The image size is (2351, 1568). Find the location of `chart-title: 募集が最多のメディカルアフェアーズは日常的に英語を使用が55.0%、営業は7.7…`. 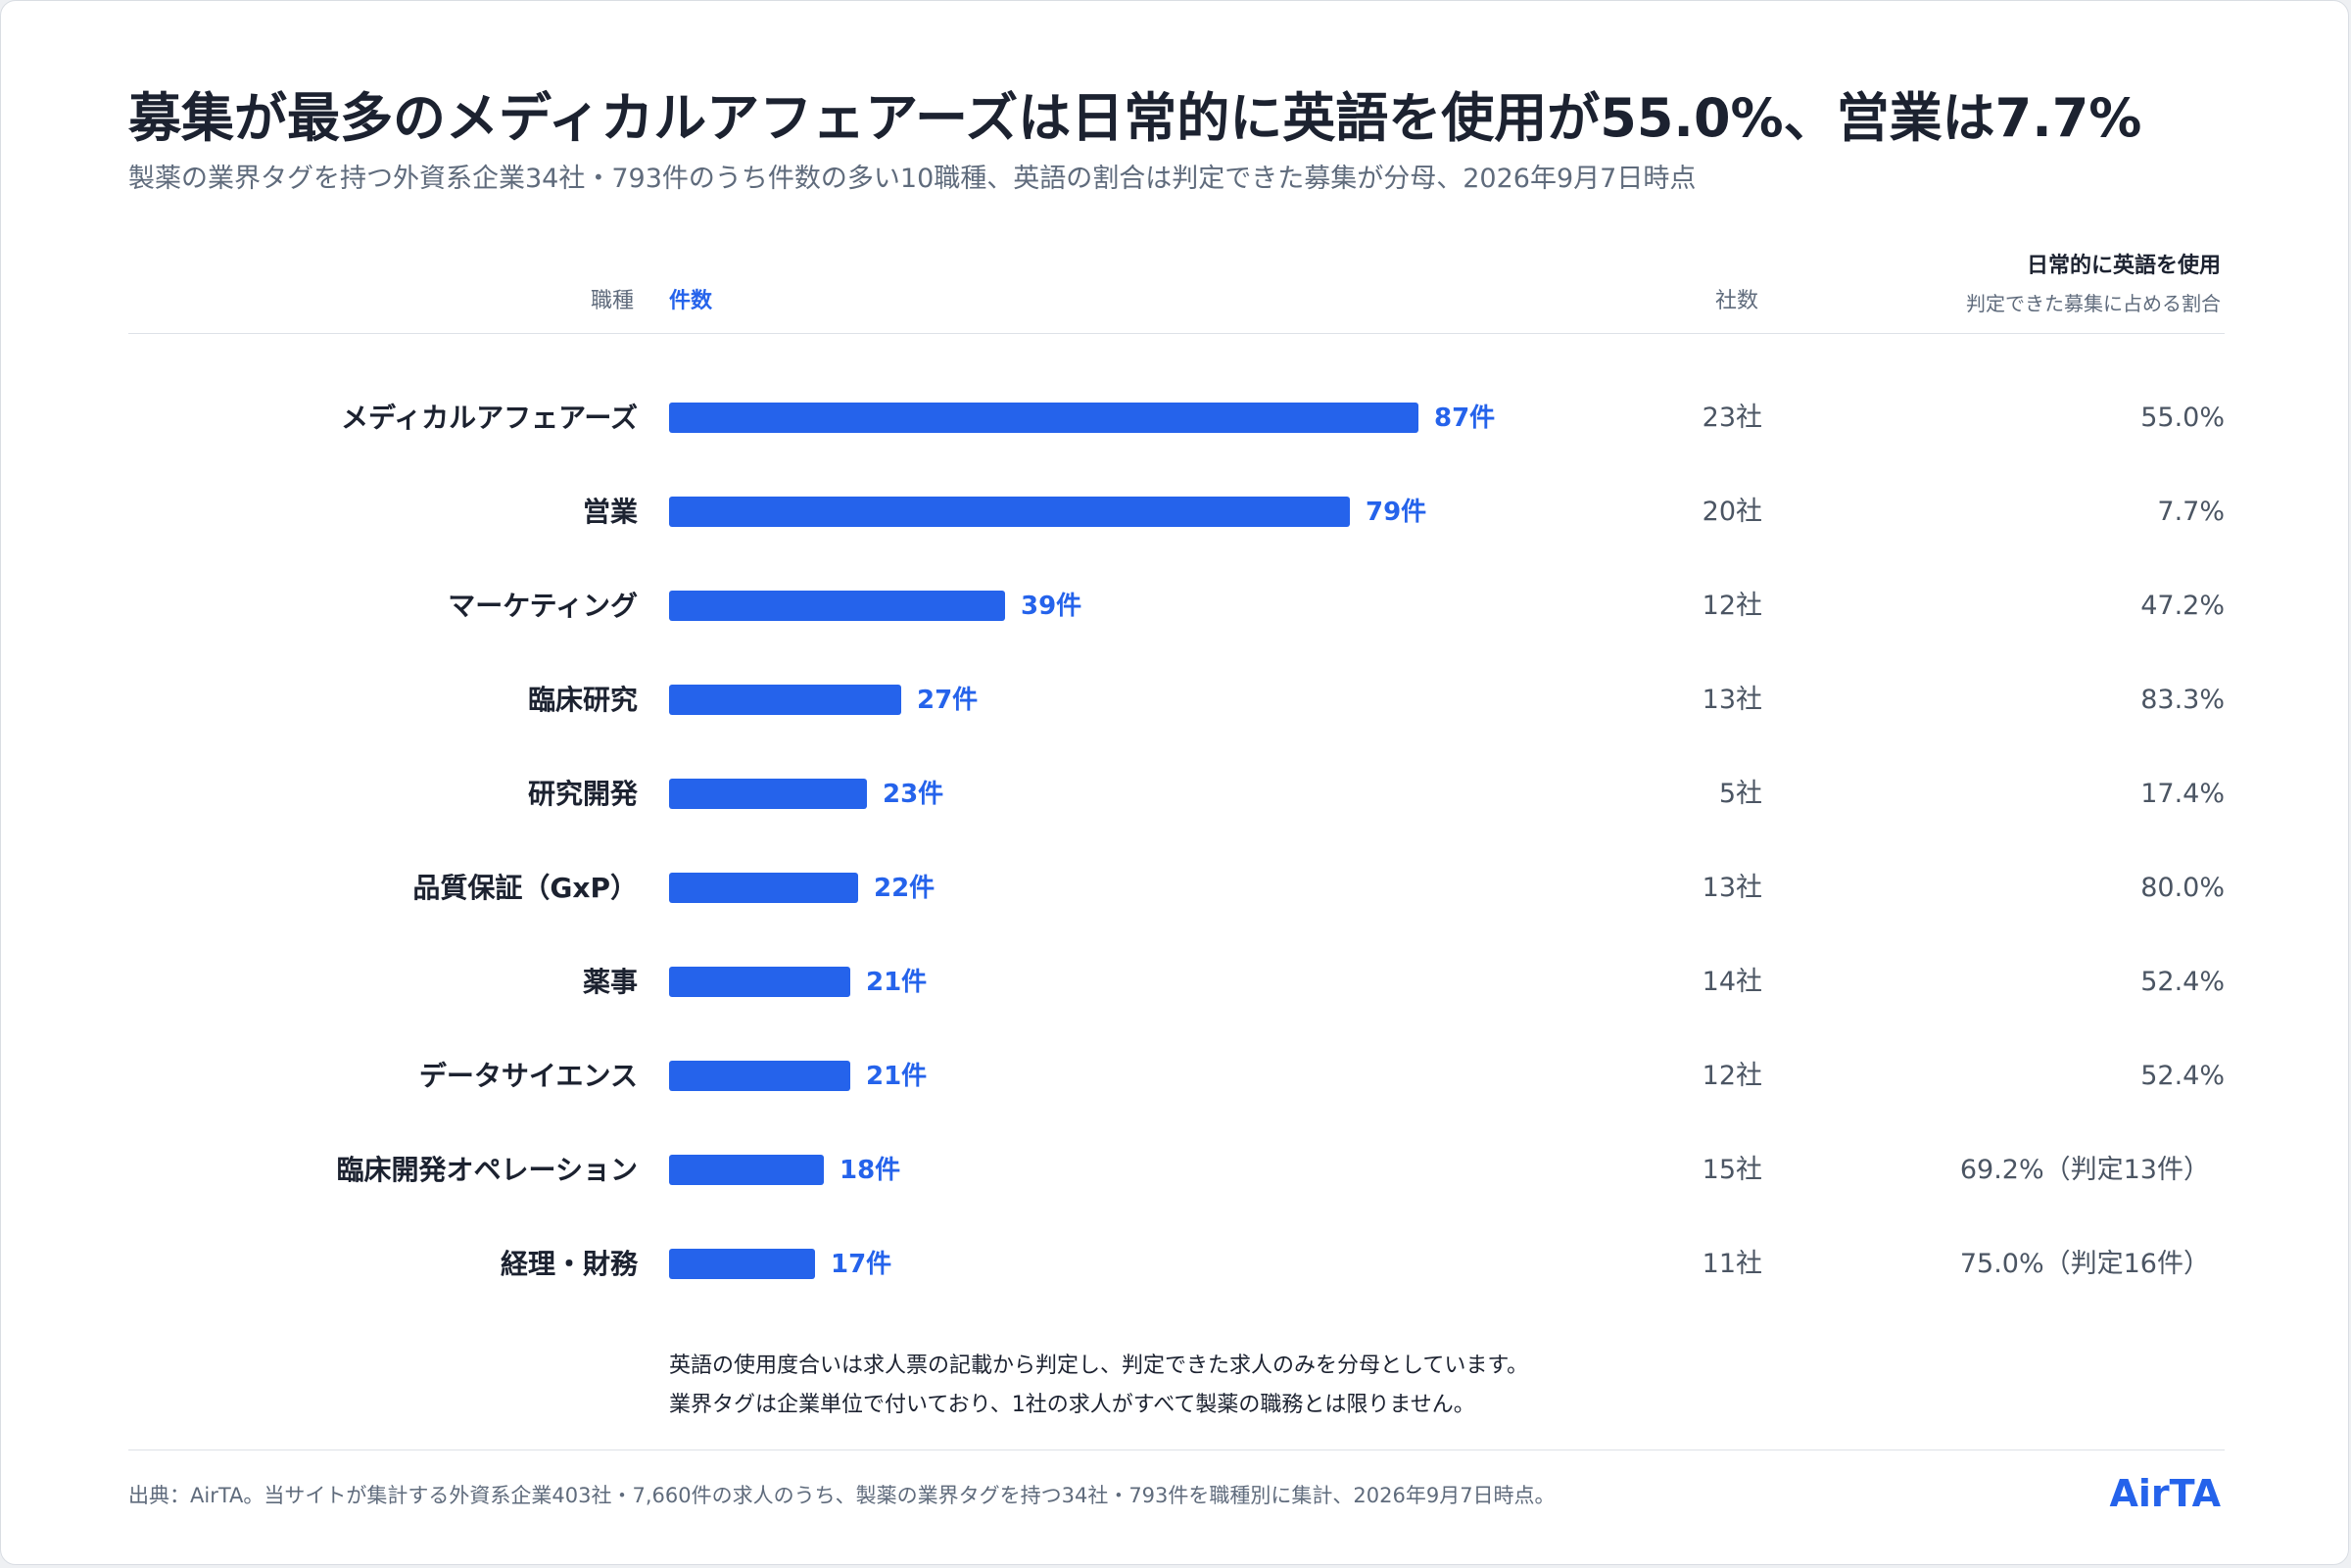

chart-title: 募集が最多のメディカルアフェアーズは日常的に英語を使用が55.0%、営業は7.7… is located at coordinates (1135, 118).